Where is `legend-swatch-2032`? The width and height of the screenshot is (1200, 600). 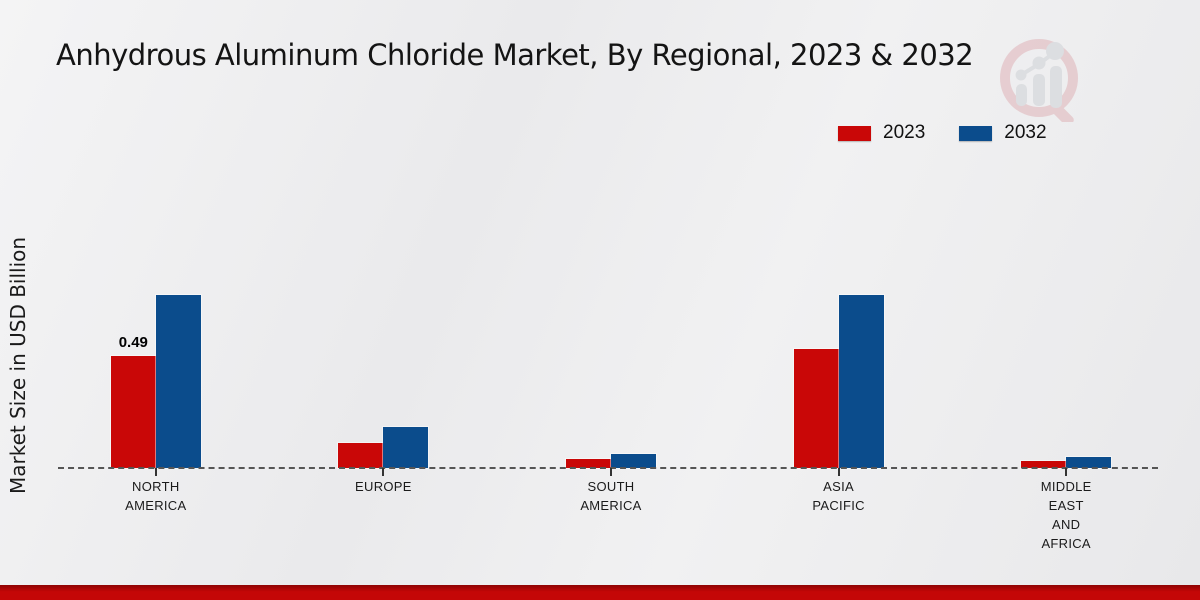
legend-swatch-2032 is located at coordinates (976, 133).